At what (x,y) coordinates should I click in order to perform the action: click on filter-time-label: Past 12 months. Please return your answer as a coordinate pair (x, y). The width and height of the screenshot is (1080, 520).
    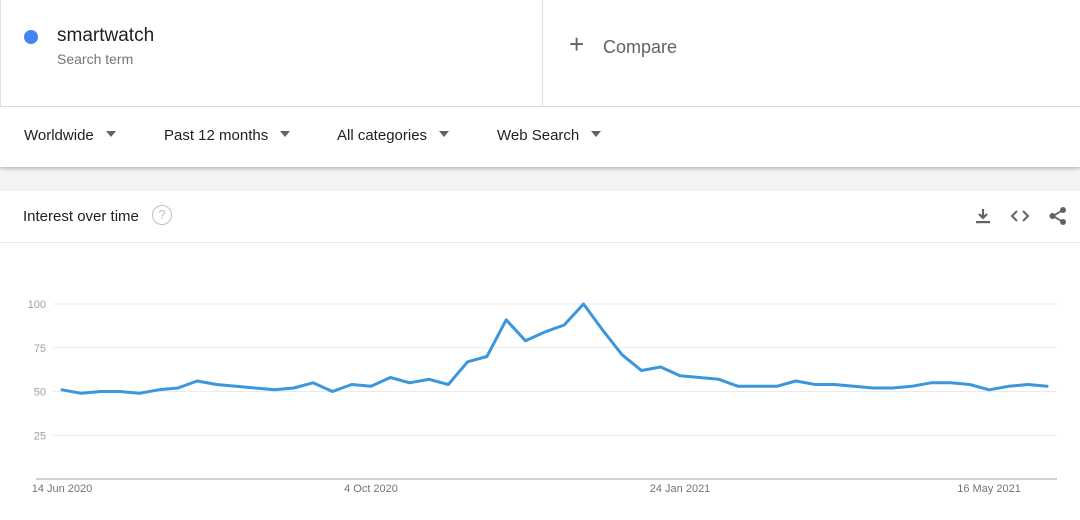
    Looking at the image, I should click on (216, 135).